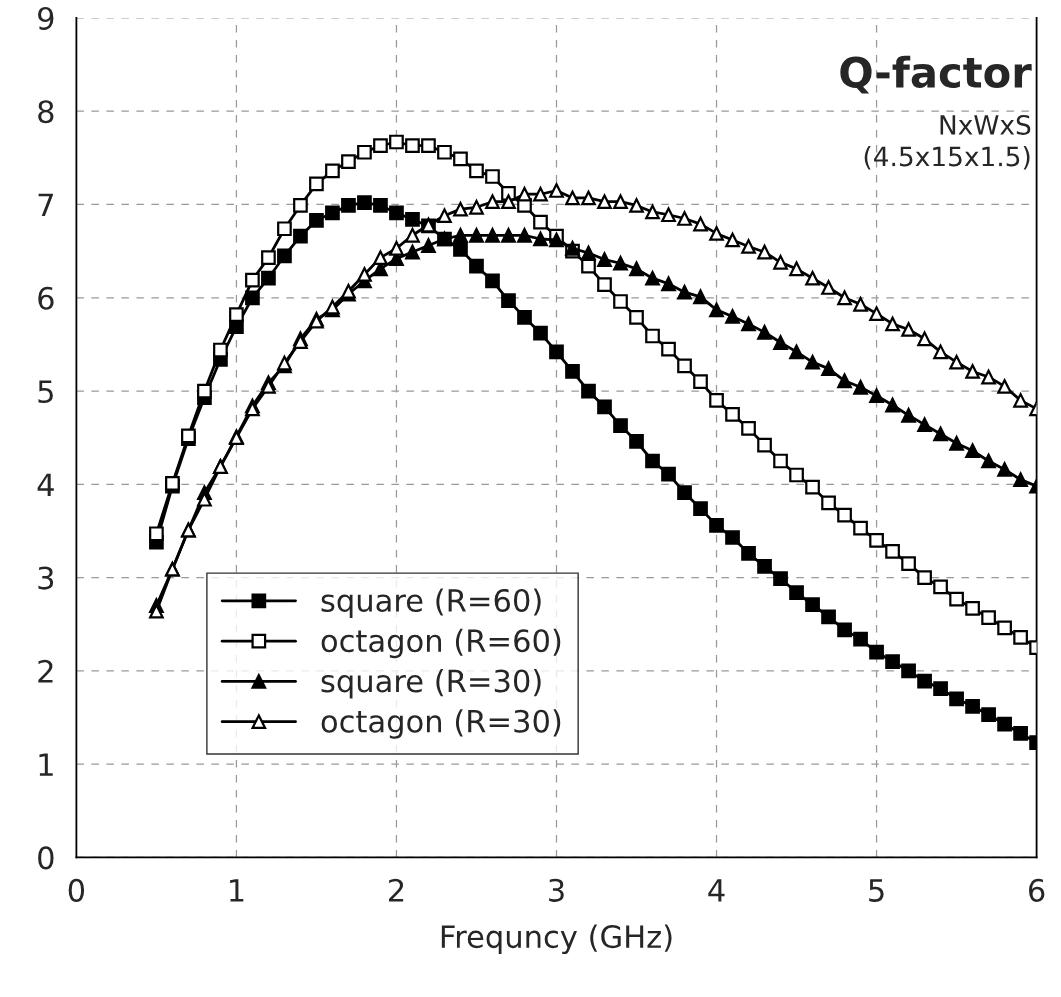 The height and width of the screenshot is (997, 1061). Describe the element at coordinates (46, 578) in the screenshot. I see `y-tick-label: 3` at that location.